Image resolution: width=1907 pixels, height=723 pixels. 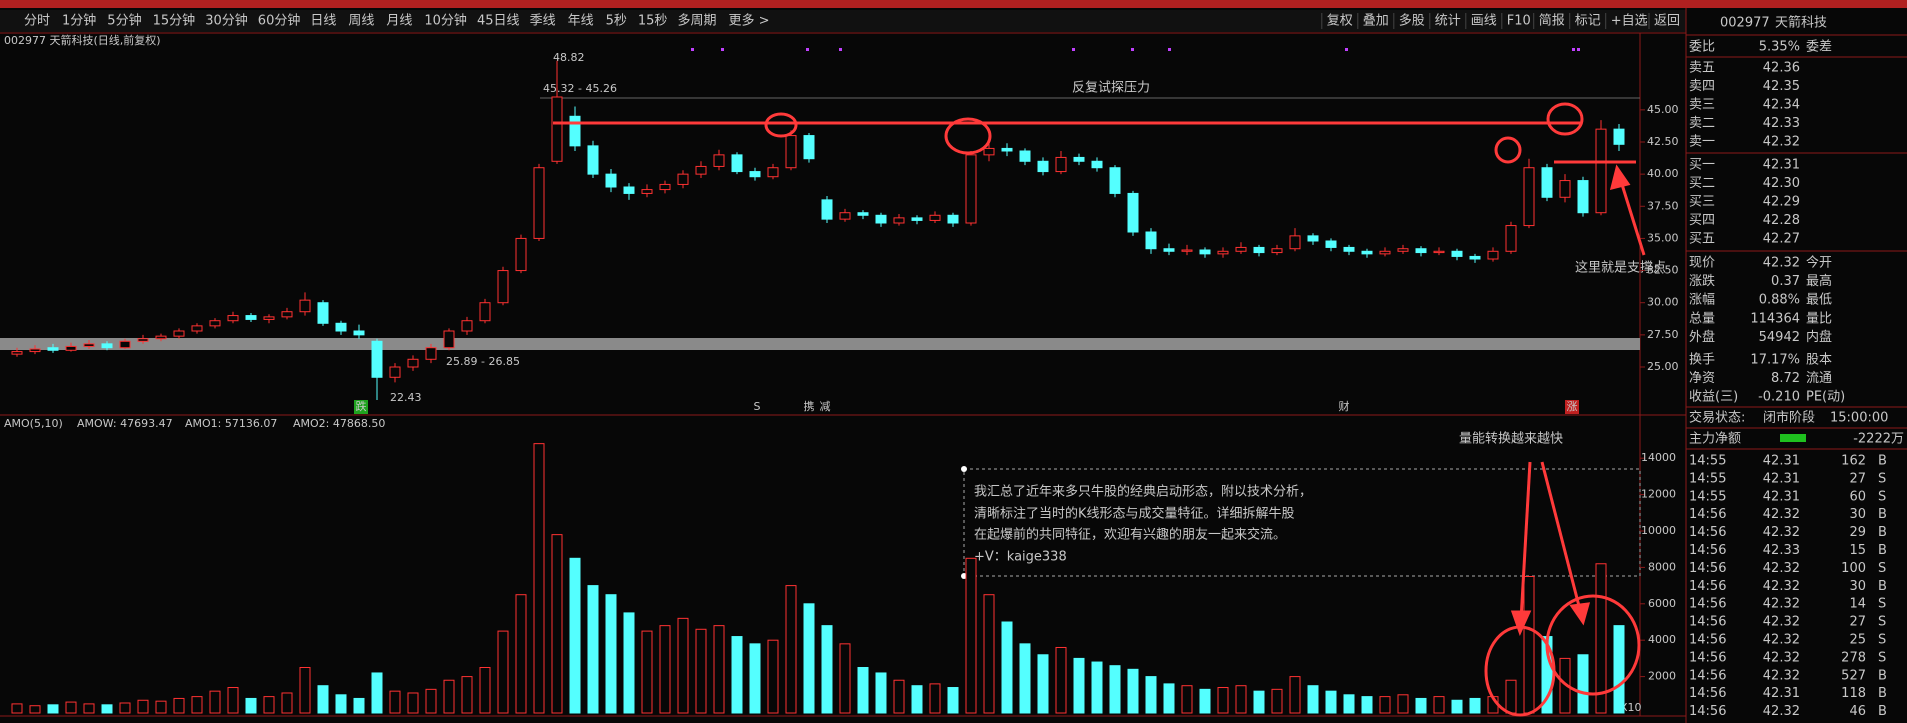 What do you see at coordinates (1819, 47) in the screenshot?
I see `label: 委差` at bounding box center [1819, 47].